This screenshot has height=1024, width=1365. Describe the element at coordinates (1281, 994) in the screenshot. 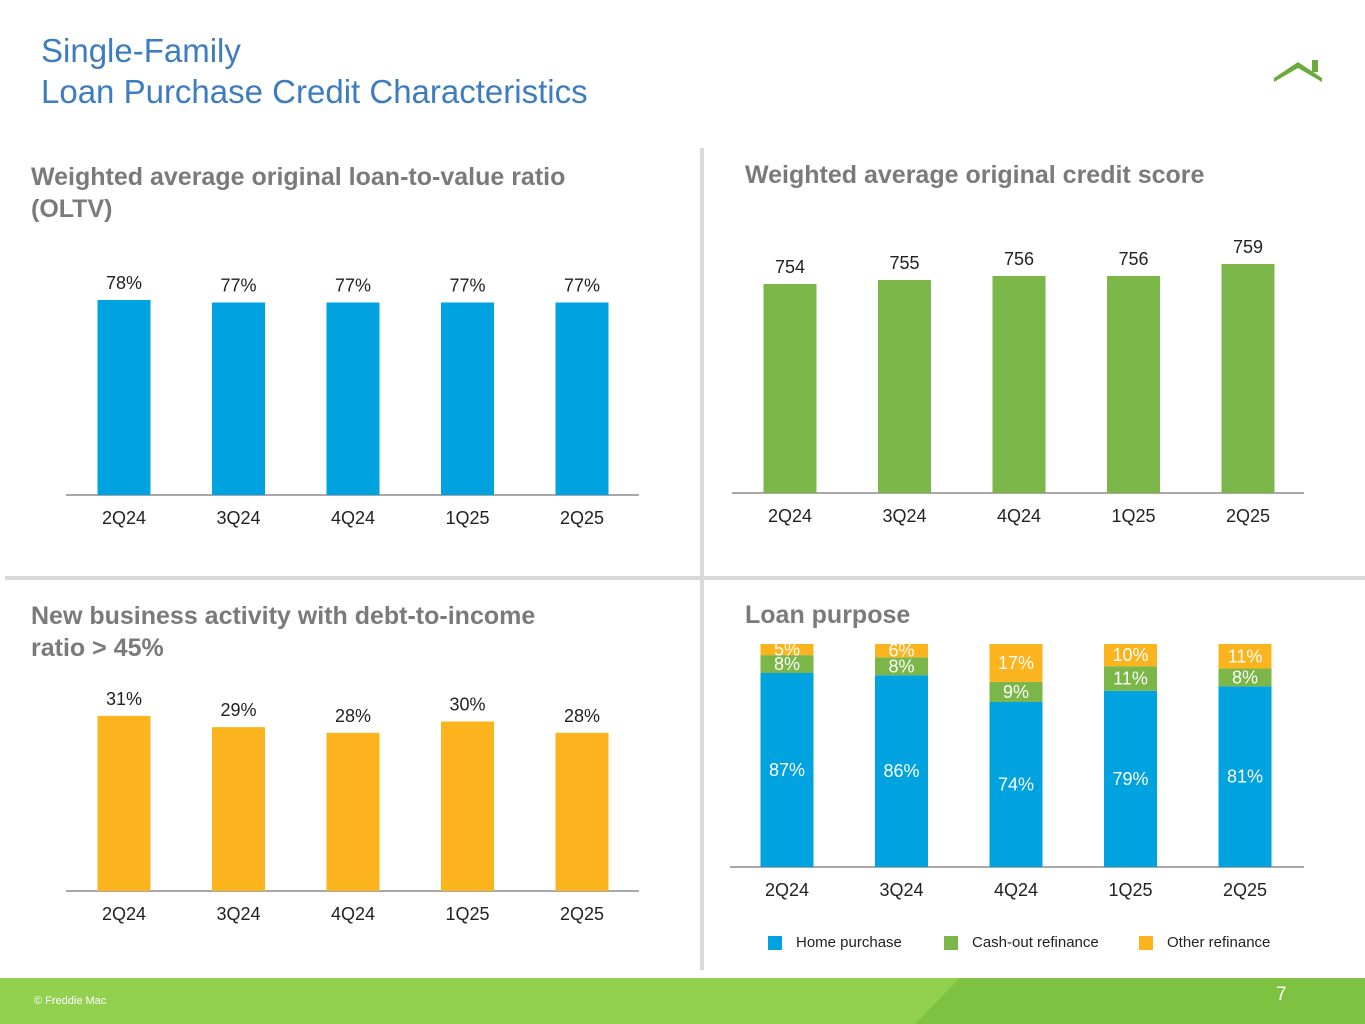

I see `page-number: 7` at that location.